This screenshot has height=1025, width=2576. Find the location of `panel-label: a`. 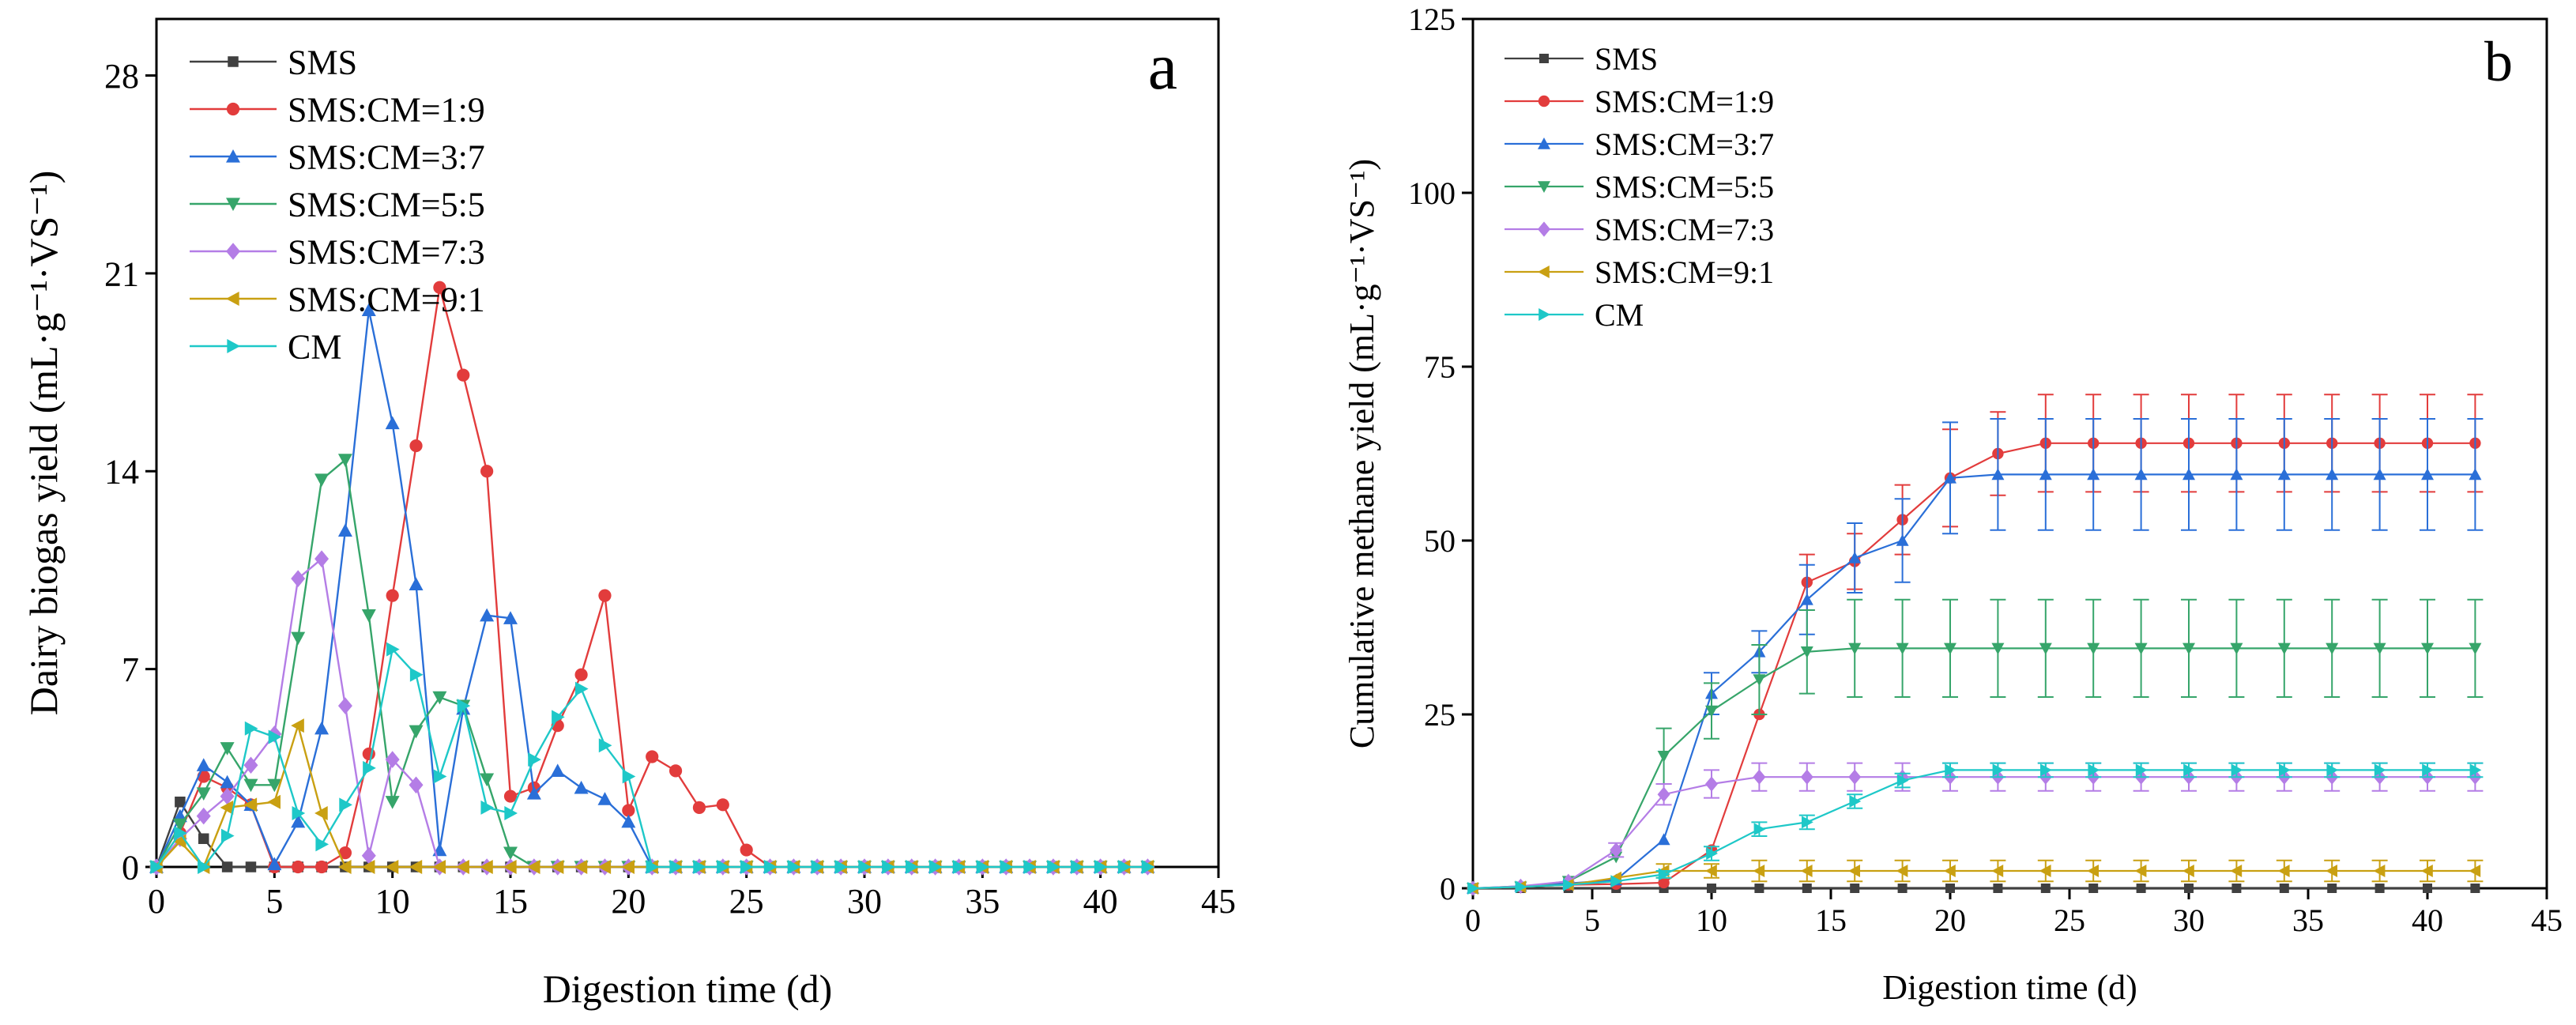

panel-label: a is located at coordinates (1162, 67).